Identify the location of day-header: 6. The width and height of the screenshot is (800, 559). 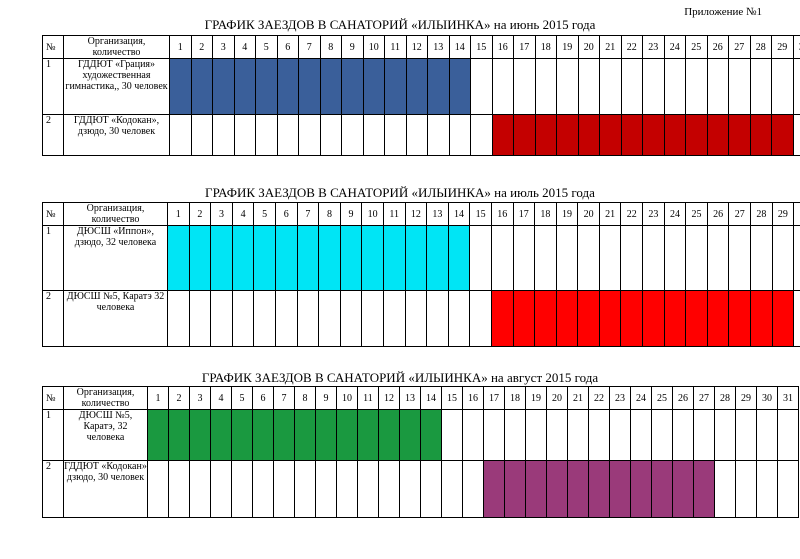
(287, 47).